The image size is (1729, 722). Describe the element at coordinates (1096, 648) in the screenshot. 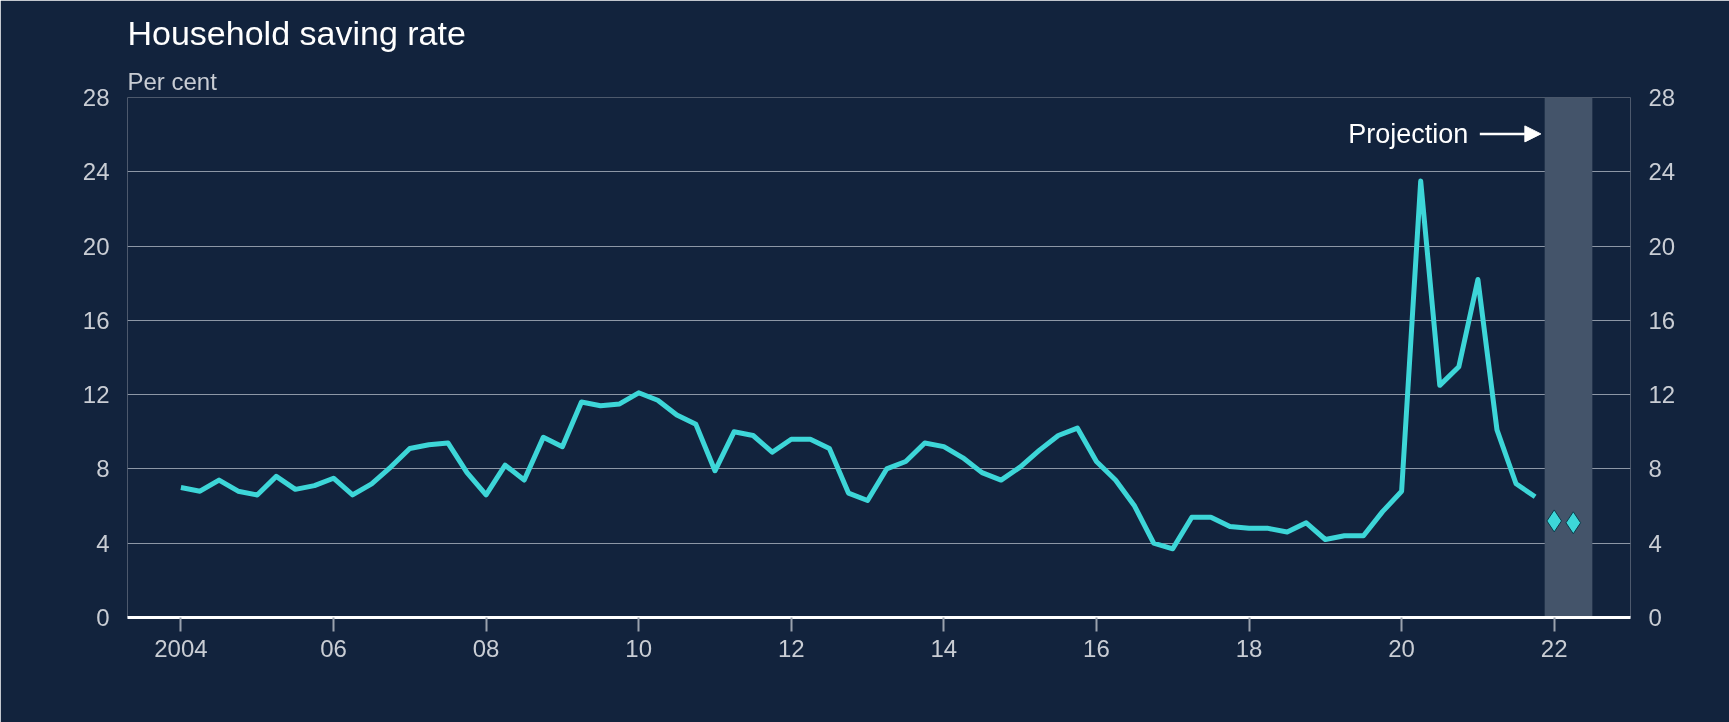

I see `x-tick-label: 16` at that location.